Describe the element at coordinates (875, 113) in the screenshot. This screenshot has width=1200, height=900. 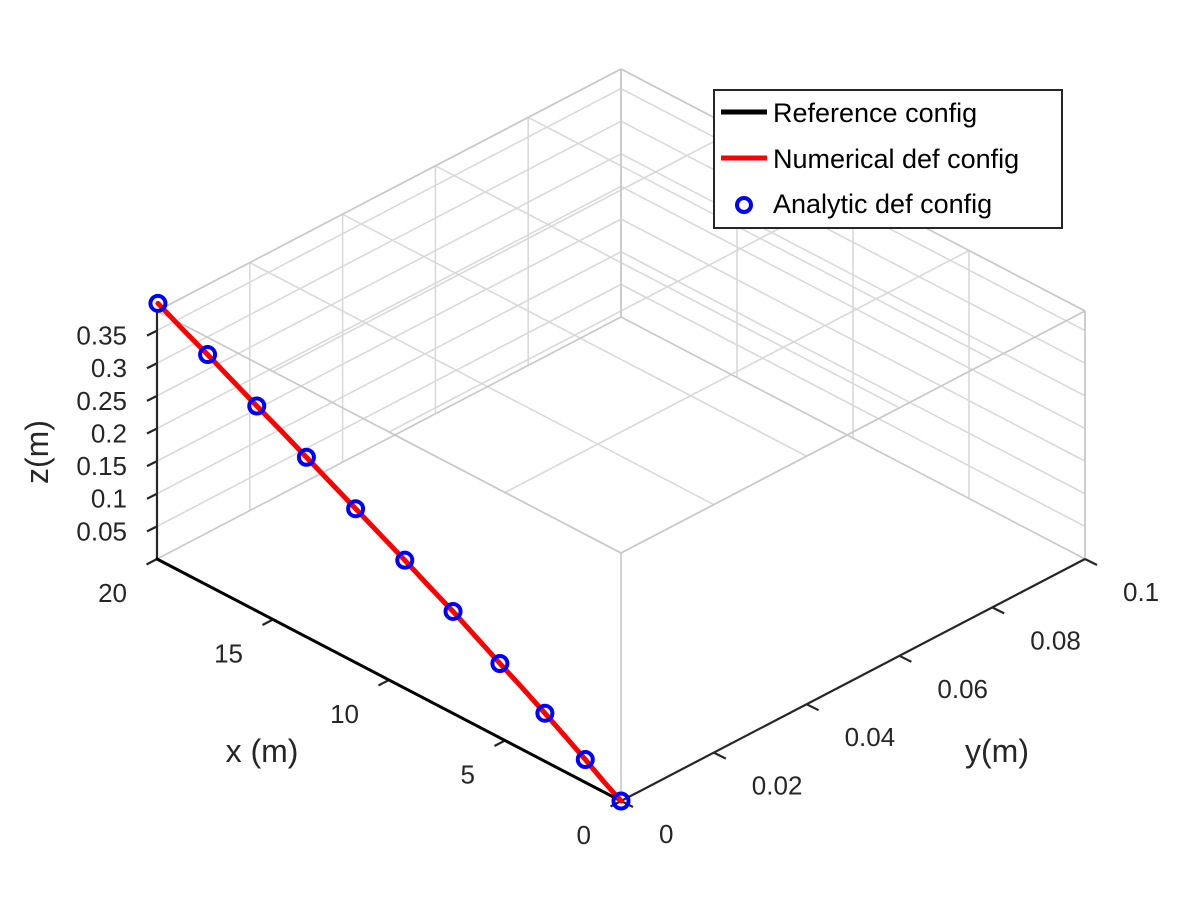
I see `legend-entry-reference: Reference config` at that location.